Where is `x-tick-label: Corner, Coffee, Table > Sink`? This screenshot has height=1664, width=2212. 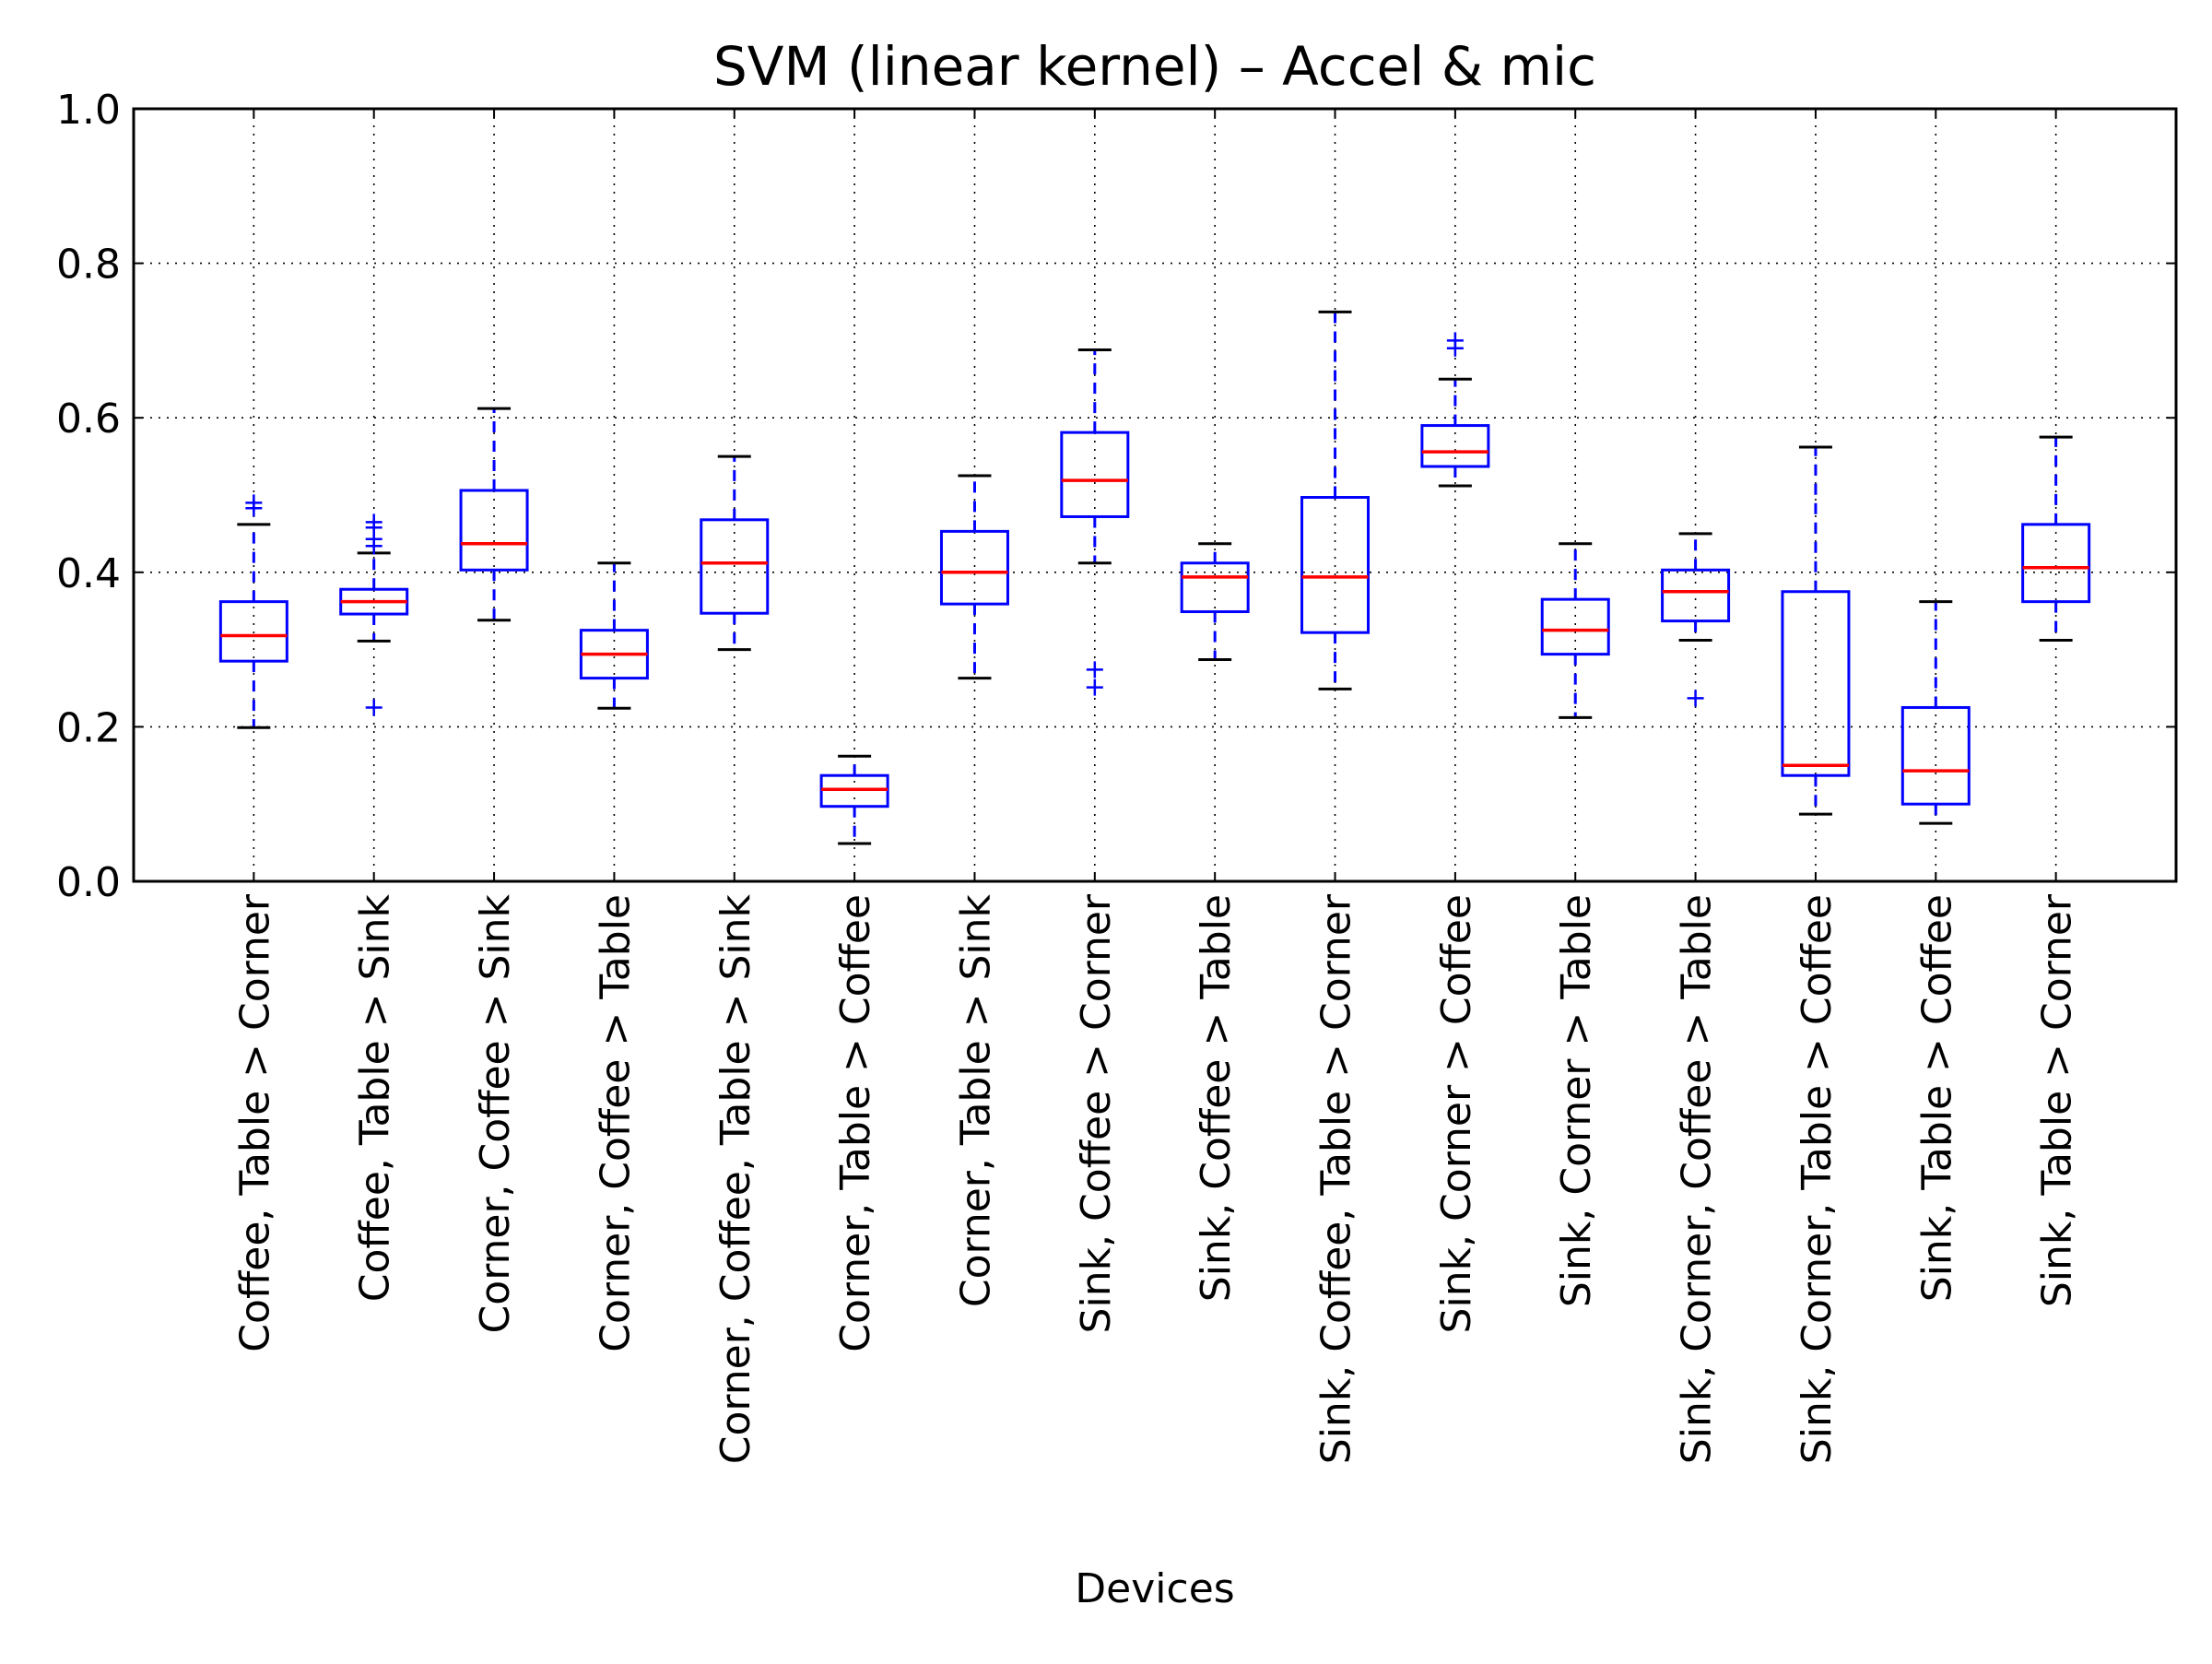
x-tick-label: Corner, Coffee, Table > Sink is located at coordinates (735, 1178).